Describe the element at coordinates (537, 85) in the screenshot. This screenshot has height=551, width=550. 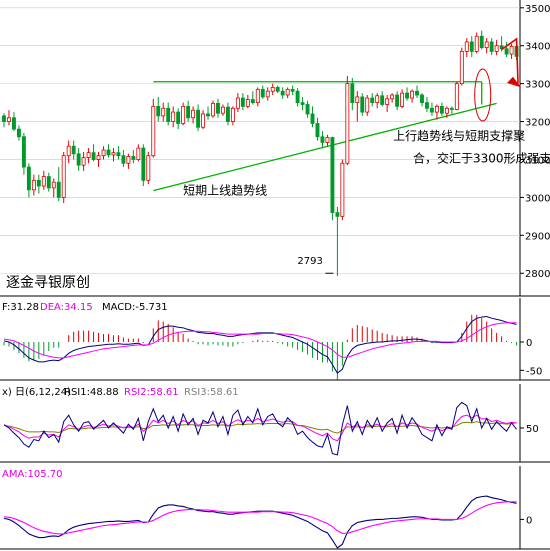
I see `y-tick-label: 3300` at that location.